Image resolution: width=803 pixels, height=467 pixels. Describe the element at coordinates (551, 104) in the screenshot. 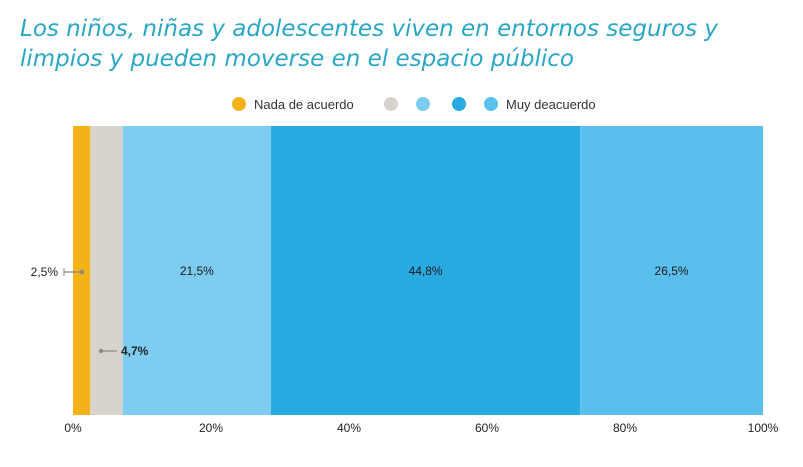

I see `legend-label: Muy deacuerdo` at that location.